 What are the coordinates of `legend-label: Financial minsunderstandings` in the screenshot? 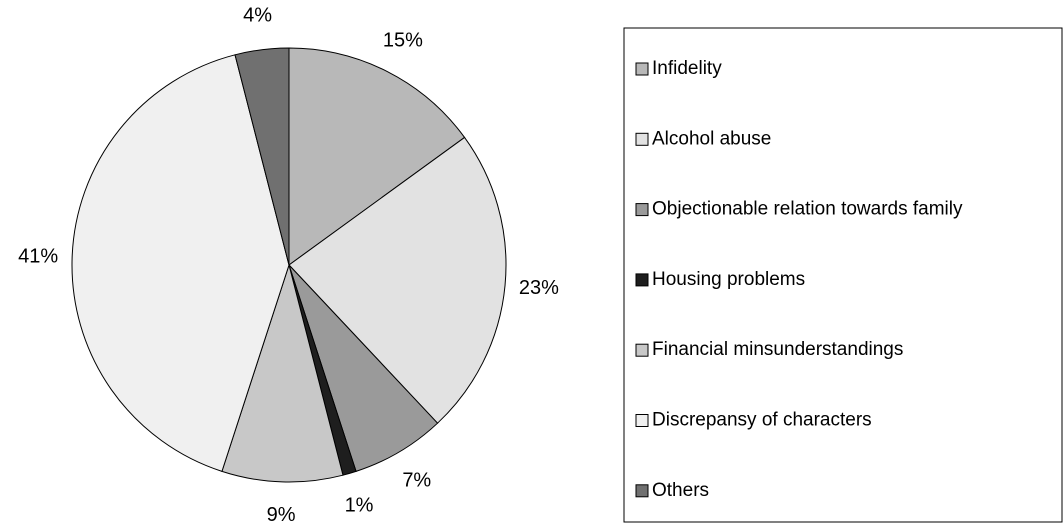 It's located at (777, 349).